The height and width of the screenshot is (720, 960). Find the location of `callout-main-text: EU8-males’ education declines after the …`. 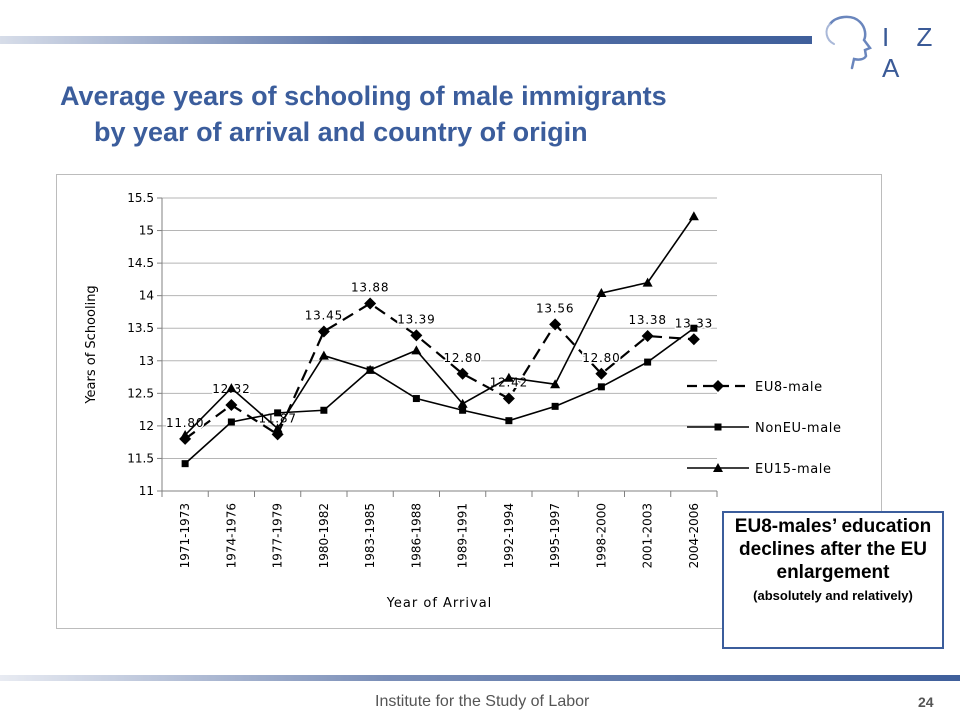

callout-main-text: EU8-males’ education declines after the … is located at coordinates (833, 549).